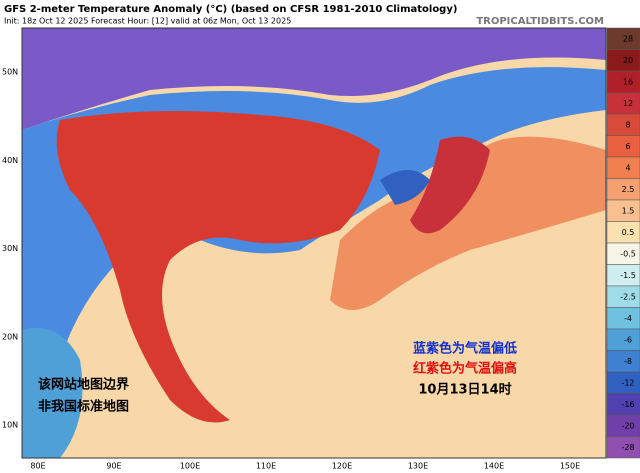 Image resolution: width=640 pixels, height=473 pixels. Describe the element at coordinates (10, 160) in the screenshot. I see `lat-label: 40N` at that location.